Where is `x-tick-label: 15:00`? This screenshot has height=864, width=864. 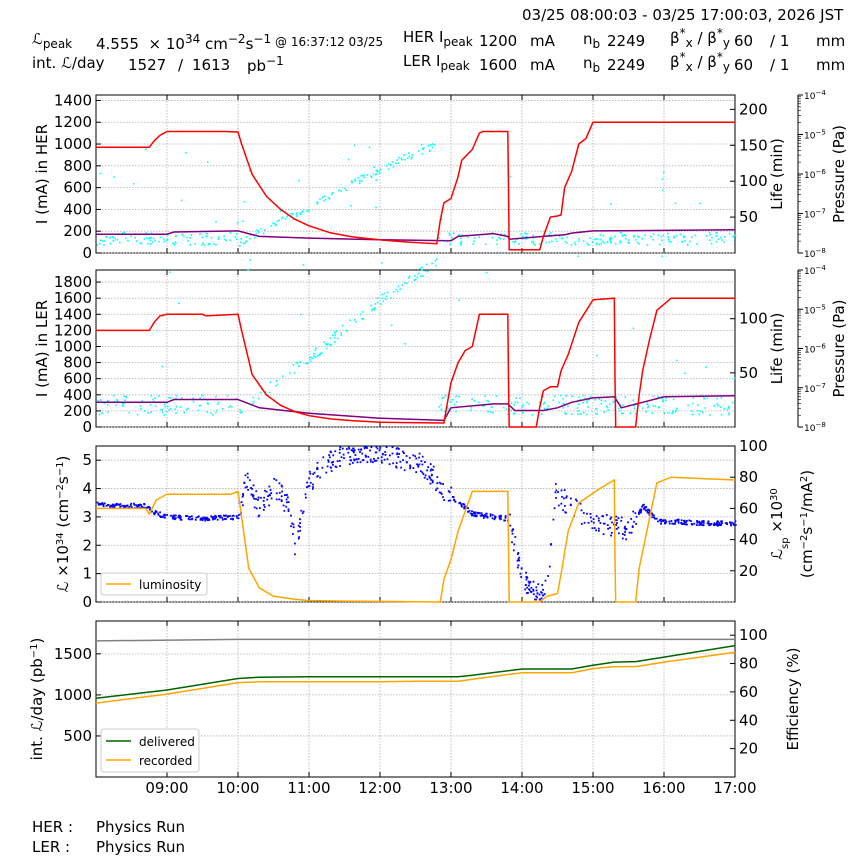 x-tick-label: 15:00 is located at coordinates (592, 788).